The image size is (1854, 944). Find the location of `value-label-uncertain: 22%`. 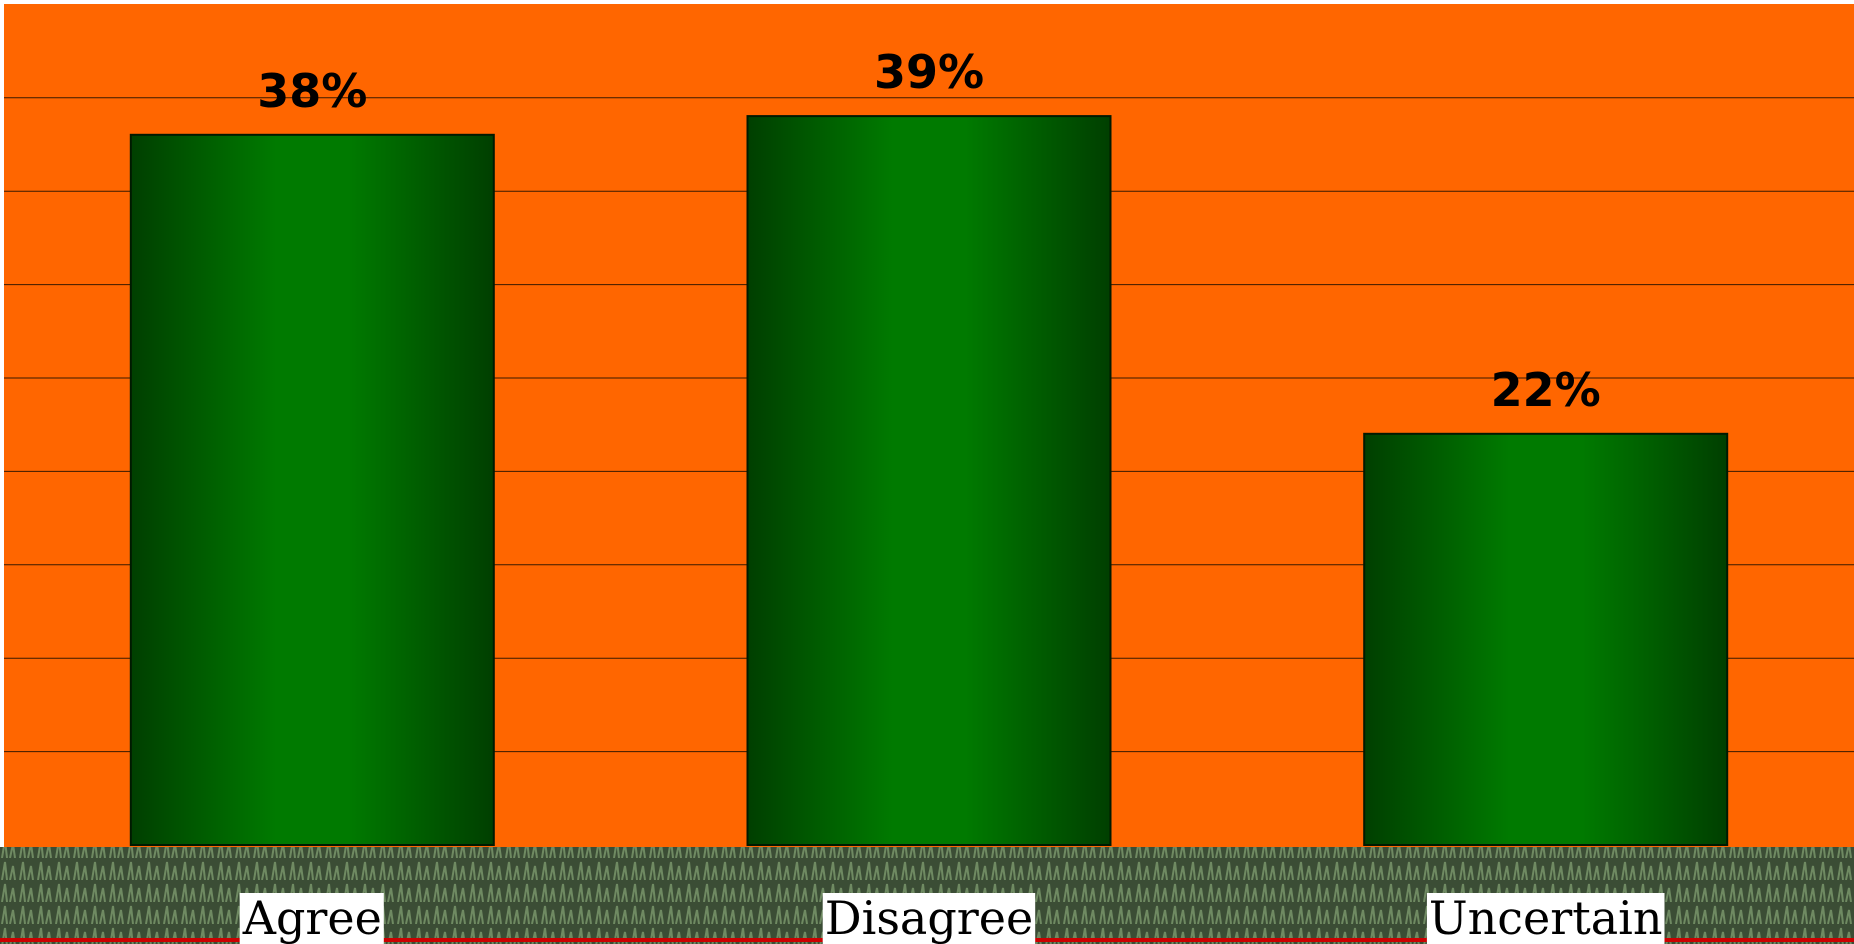

value-label-uncertain: 22% is located at coordinates (1546, 390).